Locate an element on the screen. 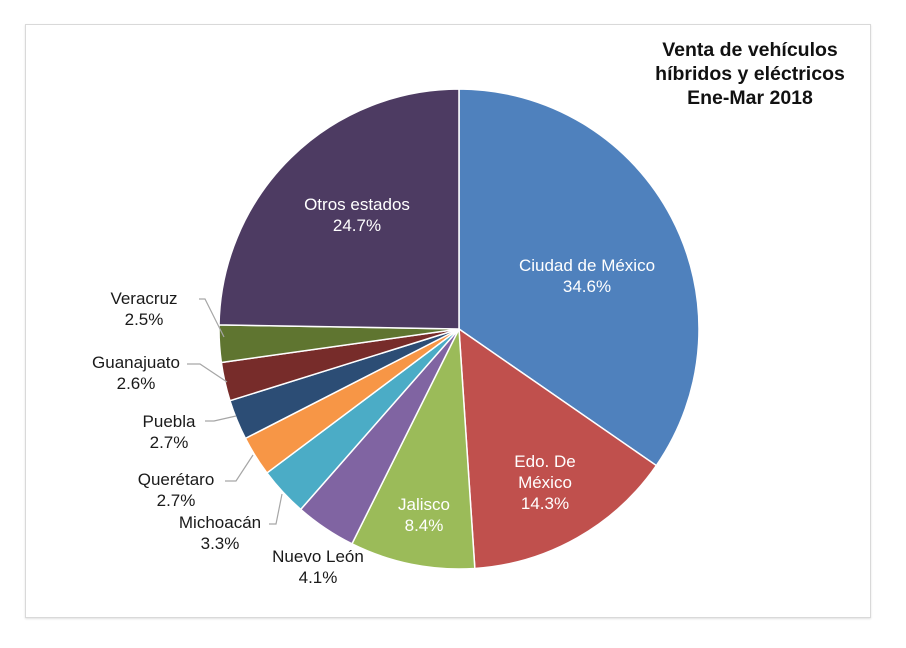 Image resolution: width=906 pixels, height=648 pixels. label-name: Nuevo León is located at coordinates (318, 556).